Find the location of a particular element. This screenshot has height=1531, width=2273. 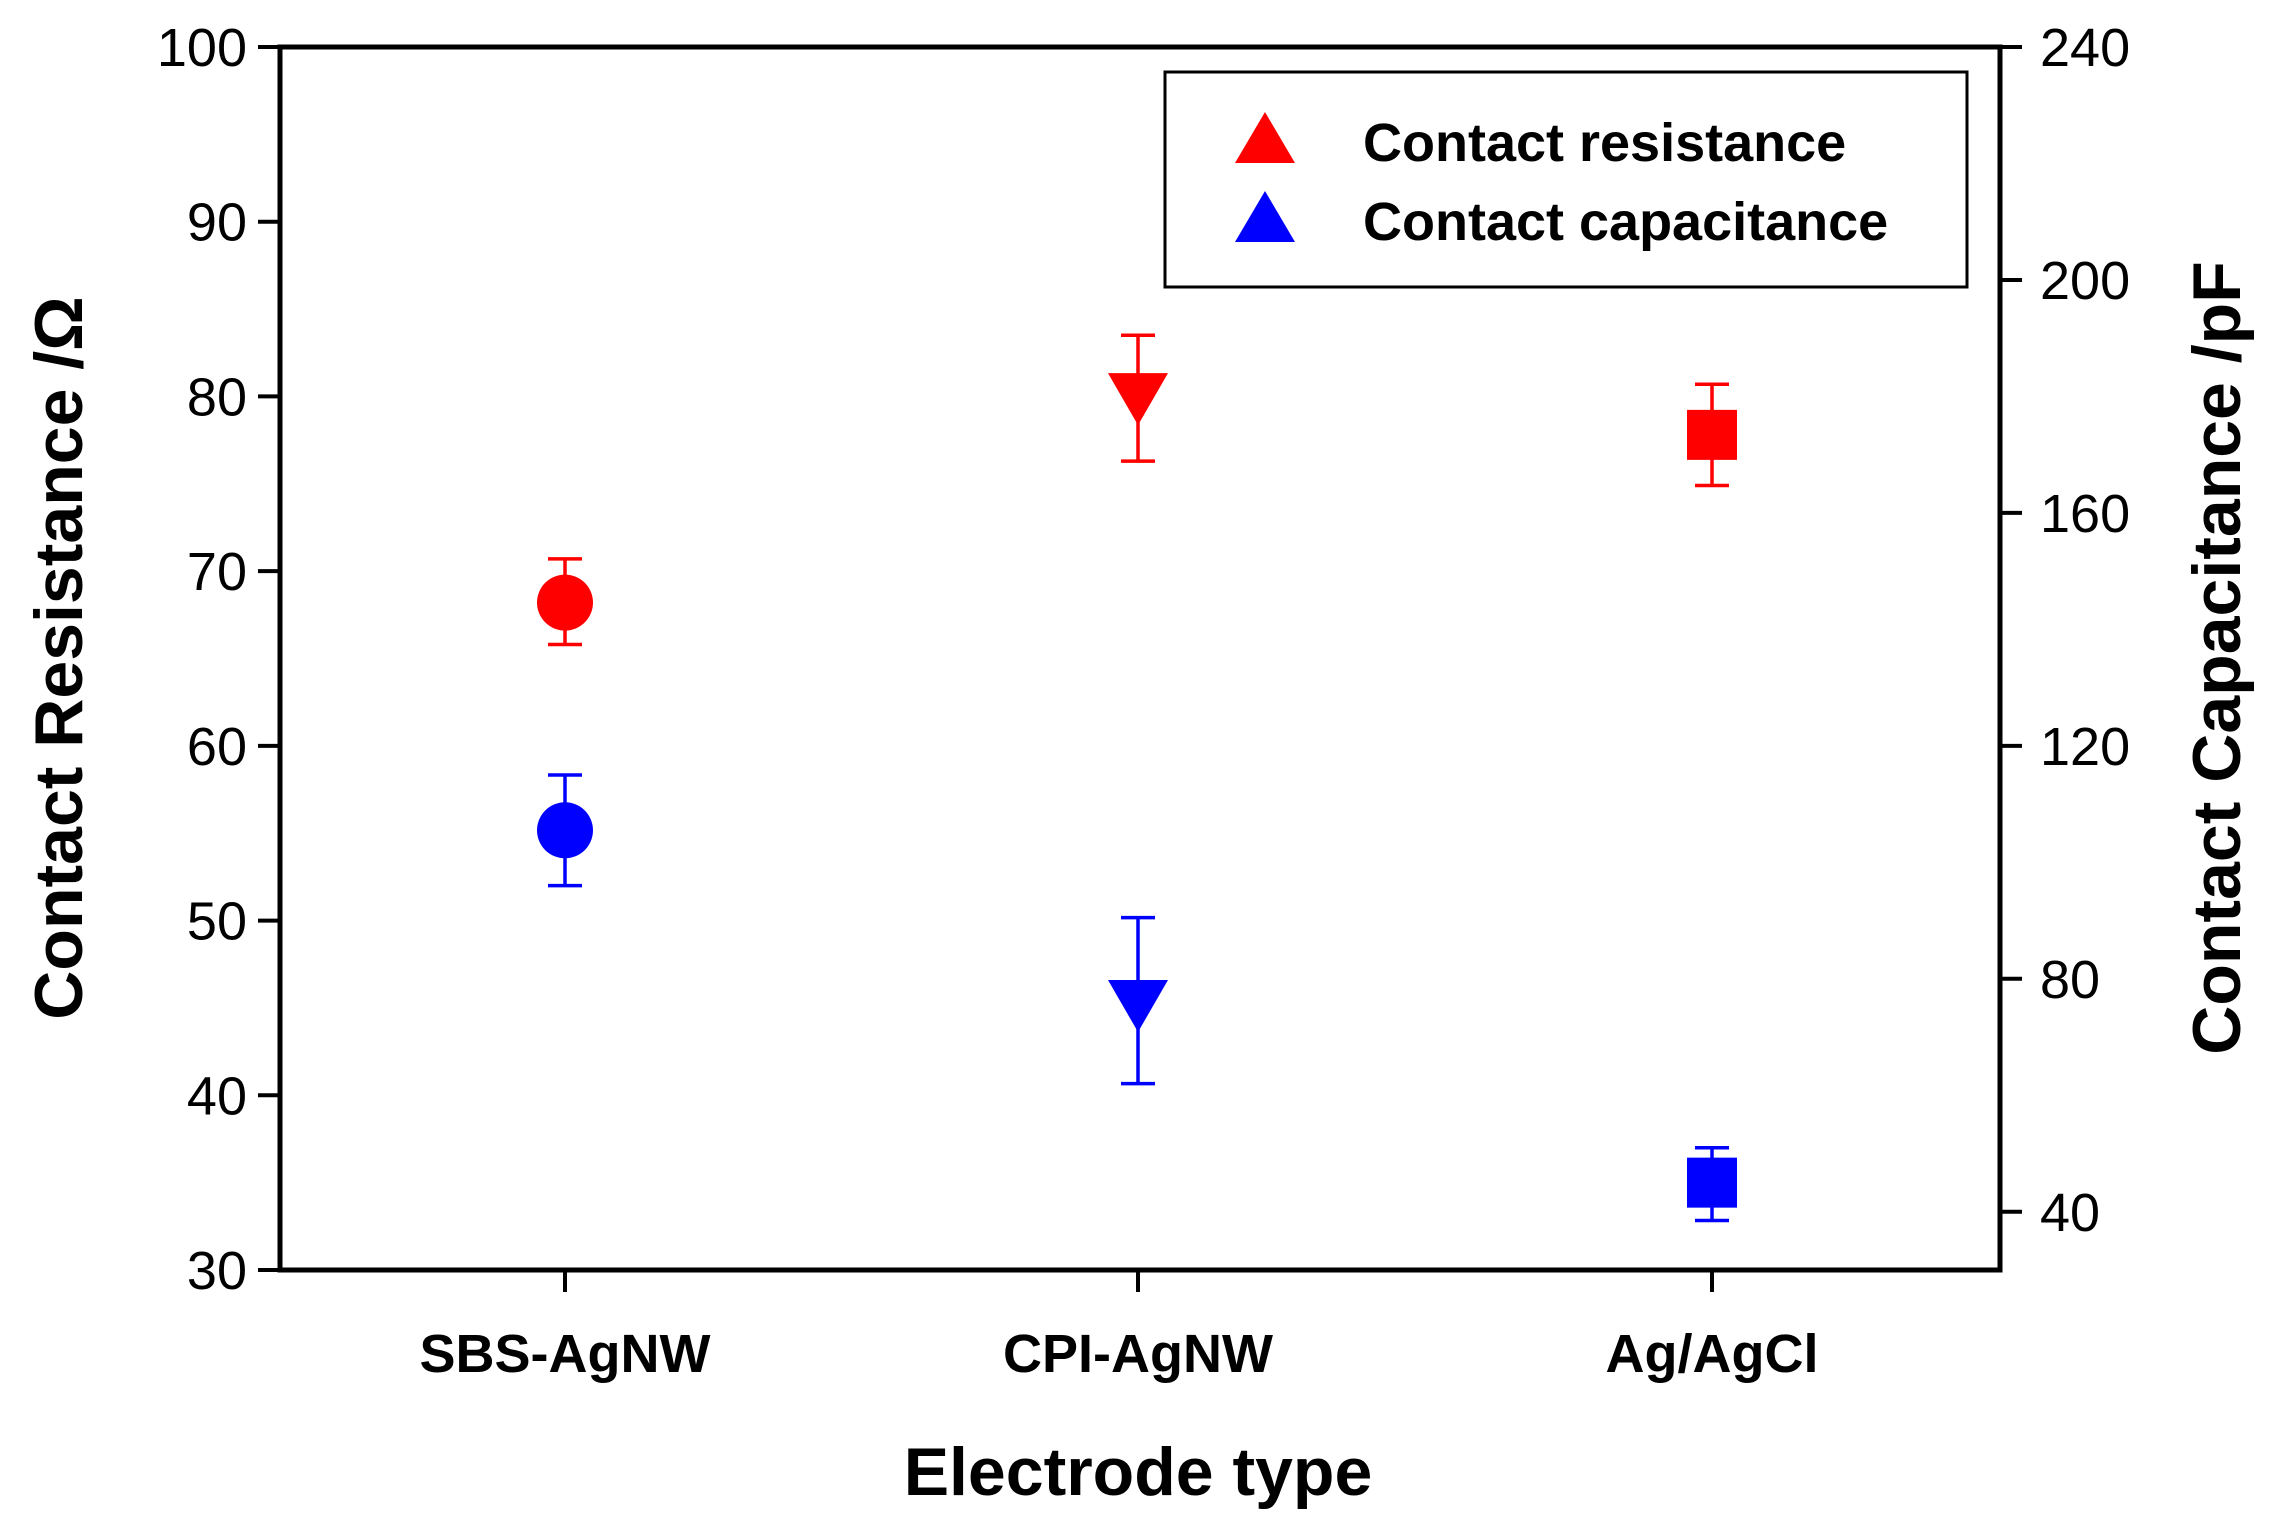

legend-label-contact-capacitance: Contact capacitance is located at coordinates (1625, 222).